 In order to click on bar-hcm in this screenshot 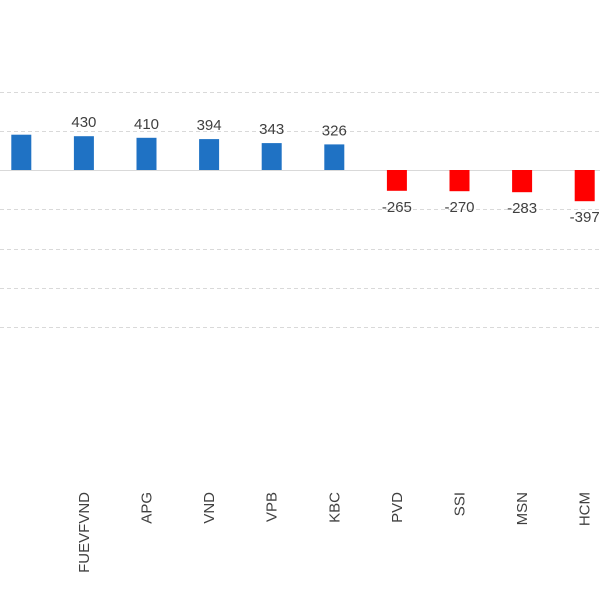, I will do `click(584, 186)`.